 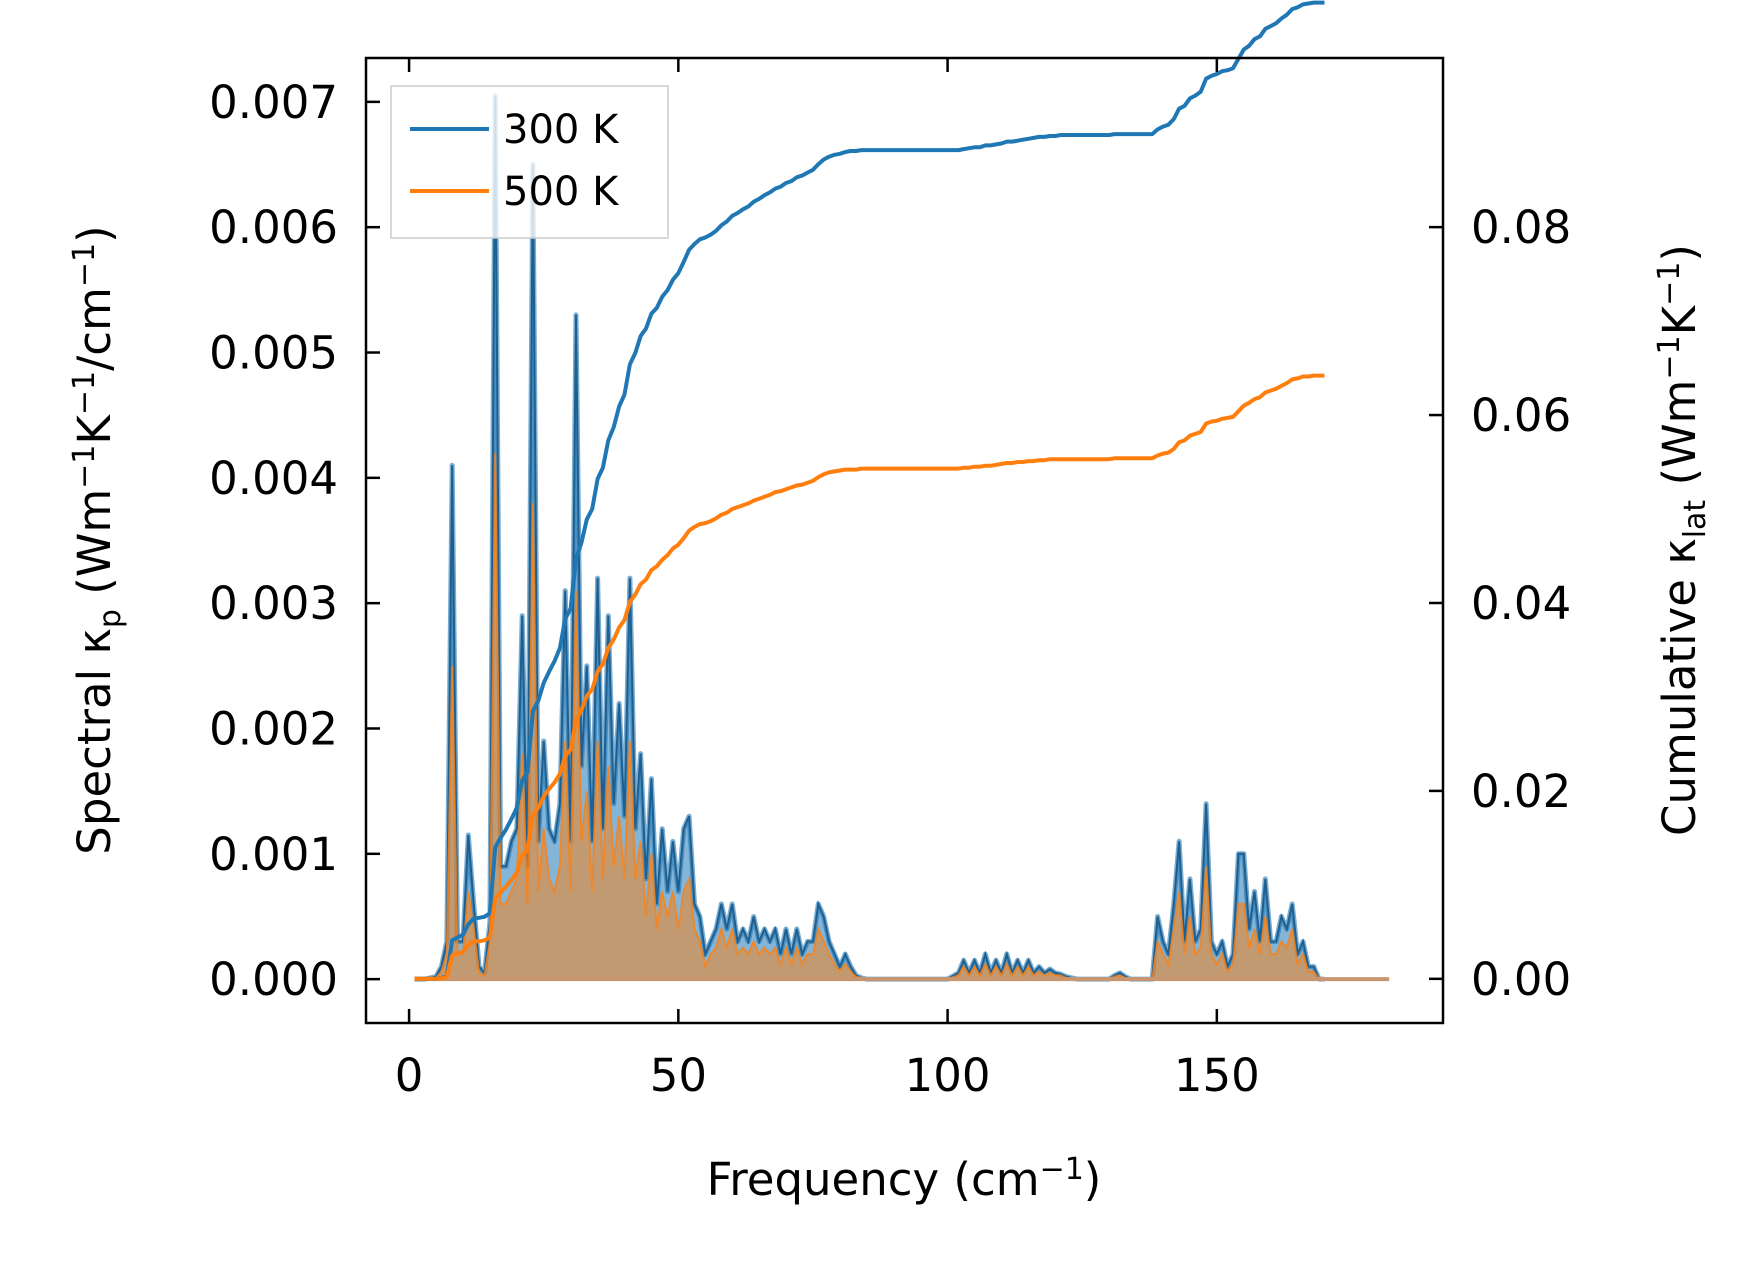 What do you see at coordinates (273, 353) in the screenshot?
I see `left-tick-label: 0.005` at bounding box center [273, 353].